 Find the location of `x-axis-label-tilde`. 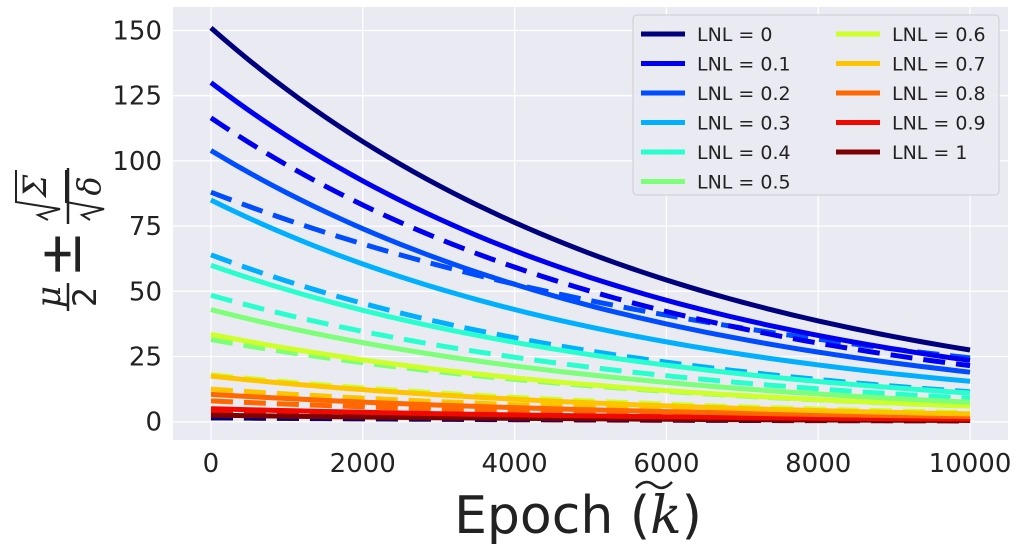

x-axis-label-tilde is located at coordinates (654, 485).